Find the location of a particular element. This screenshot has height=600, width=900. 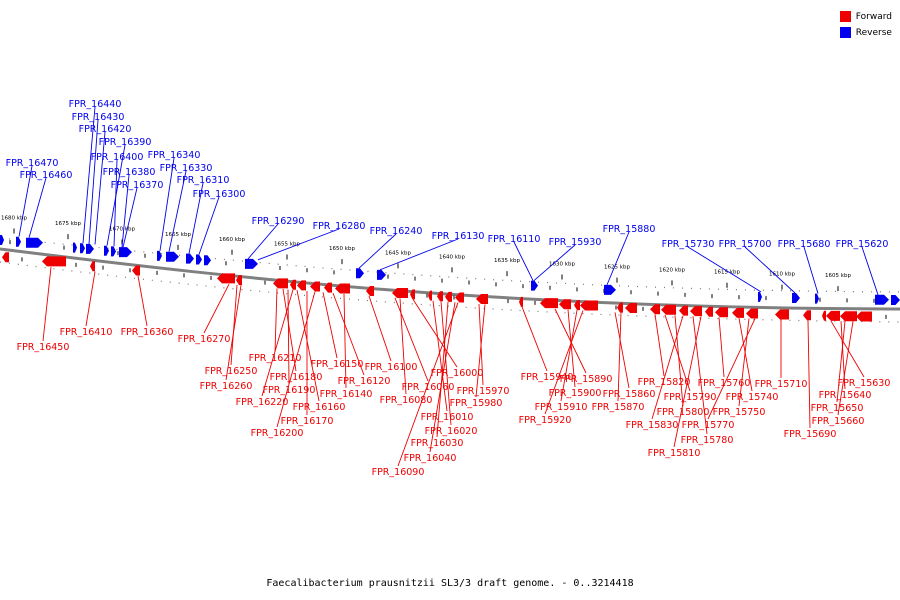

gene-label: FPR_16030 is located at coordinates (437, 443).